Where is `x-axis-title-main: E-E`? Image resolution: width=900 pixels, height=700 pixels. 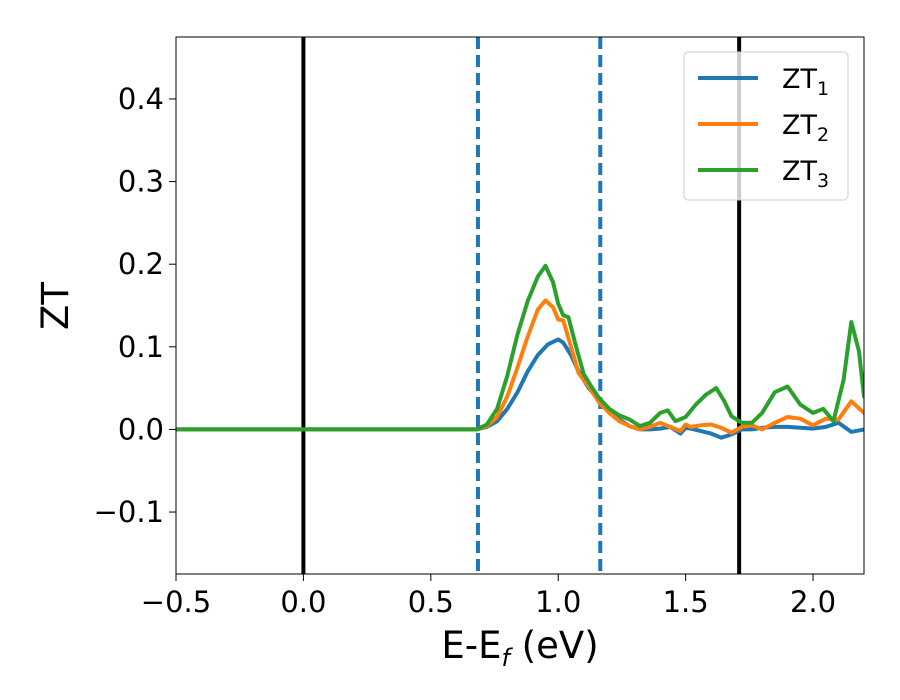
x-axis-title-main: E-E is located at coordinates (471, 645).